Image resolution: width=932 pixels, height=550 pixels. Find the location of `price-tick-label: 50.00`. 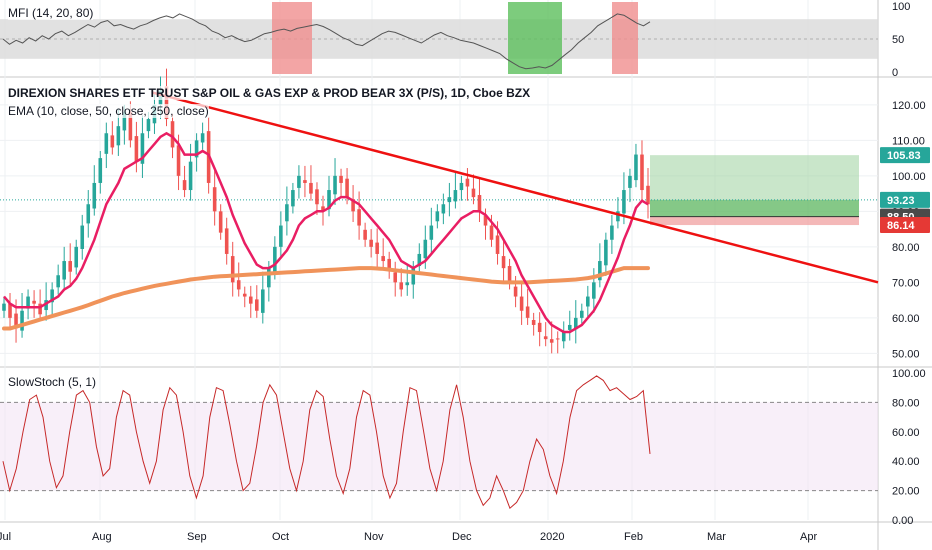

price-tick-label: 50.00 is located at coordinates (906, 354).